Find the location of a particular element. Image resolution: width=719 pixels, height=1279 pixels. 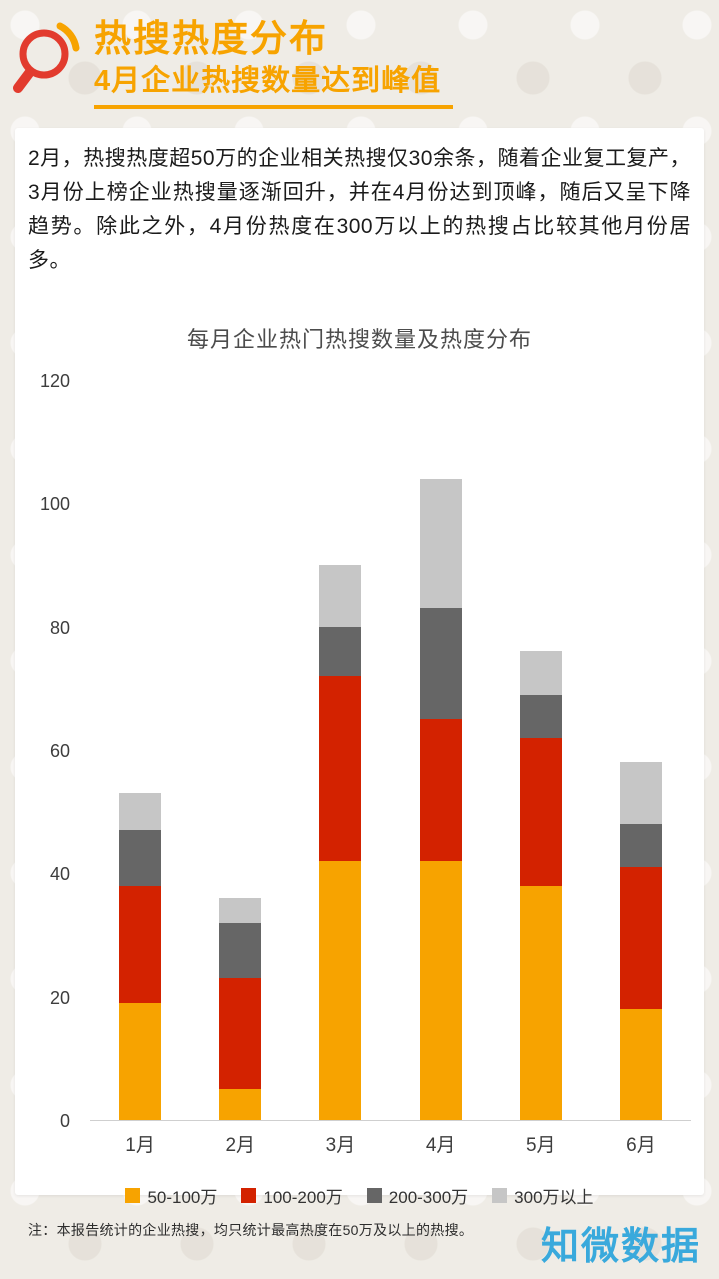

header: 热搜热度分布 4月企业热搜数量达到峰值 is located at coordinates (359, 64).